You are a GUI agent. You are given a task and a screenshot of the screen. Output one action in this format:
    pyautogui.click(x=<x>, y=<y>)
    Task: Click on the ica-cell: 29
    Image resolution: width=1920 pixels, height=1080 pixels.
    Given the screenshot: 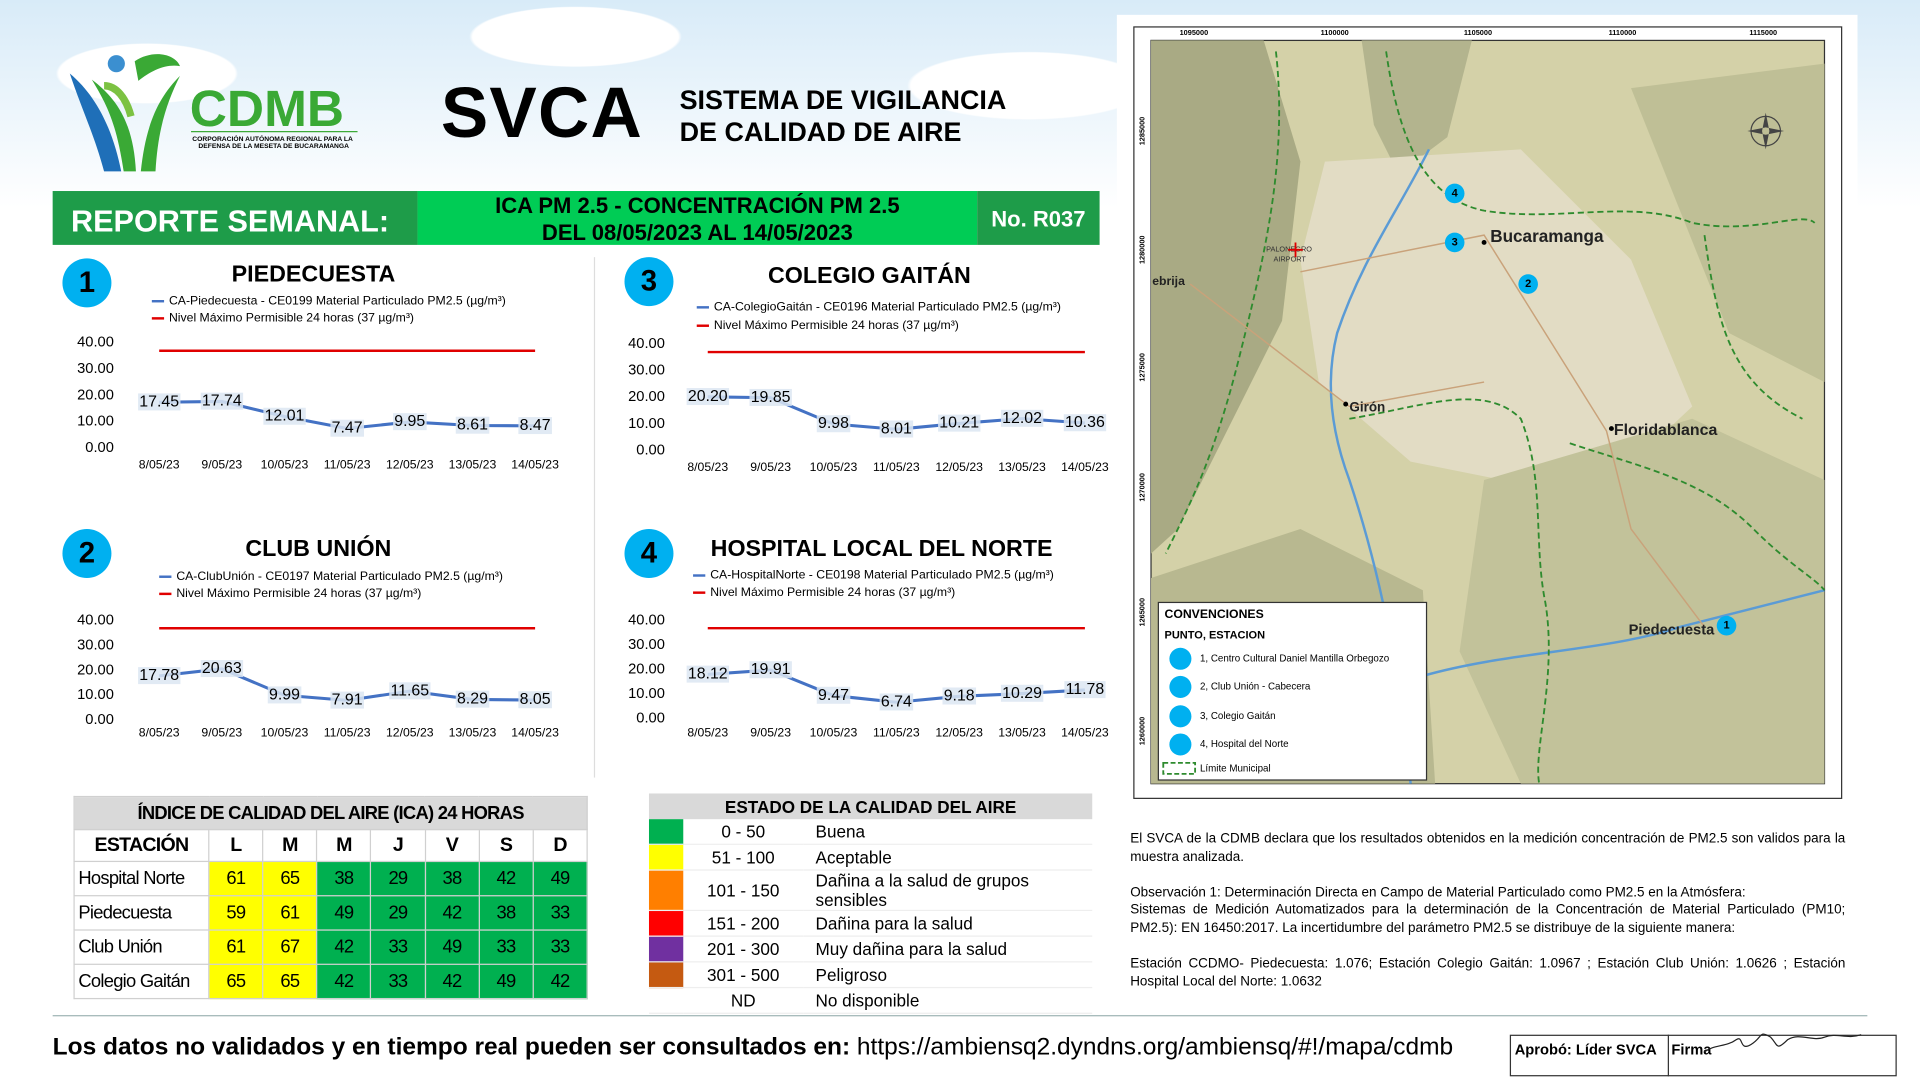 What is the action you would take?
    pyautogui.click(x=398, y=913)
    